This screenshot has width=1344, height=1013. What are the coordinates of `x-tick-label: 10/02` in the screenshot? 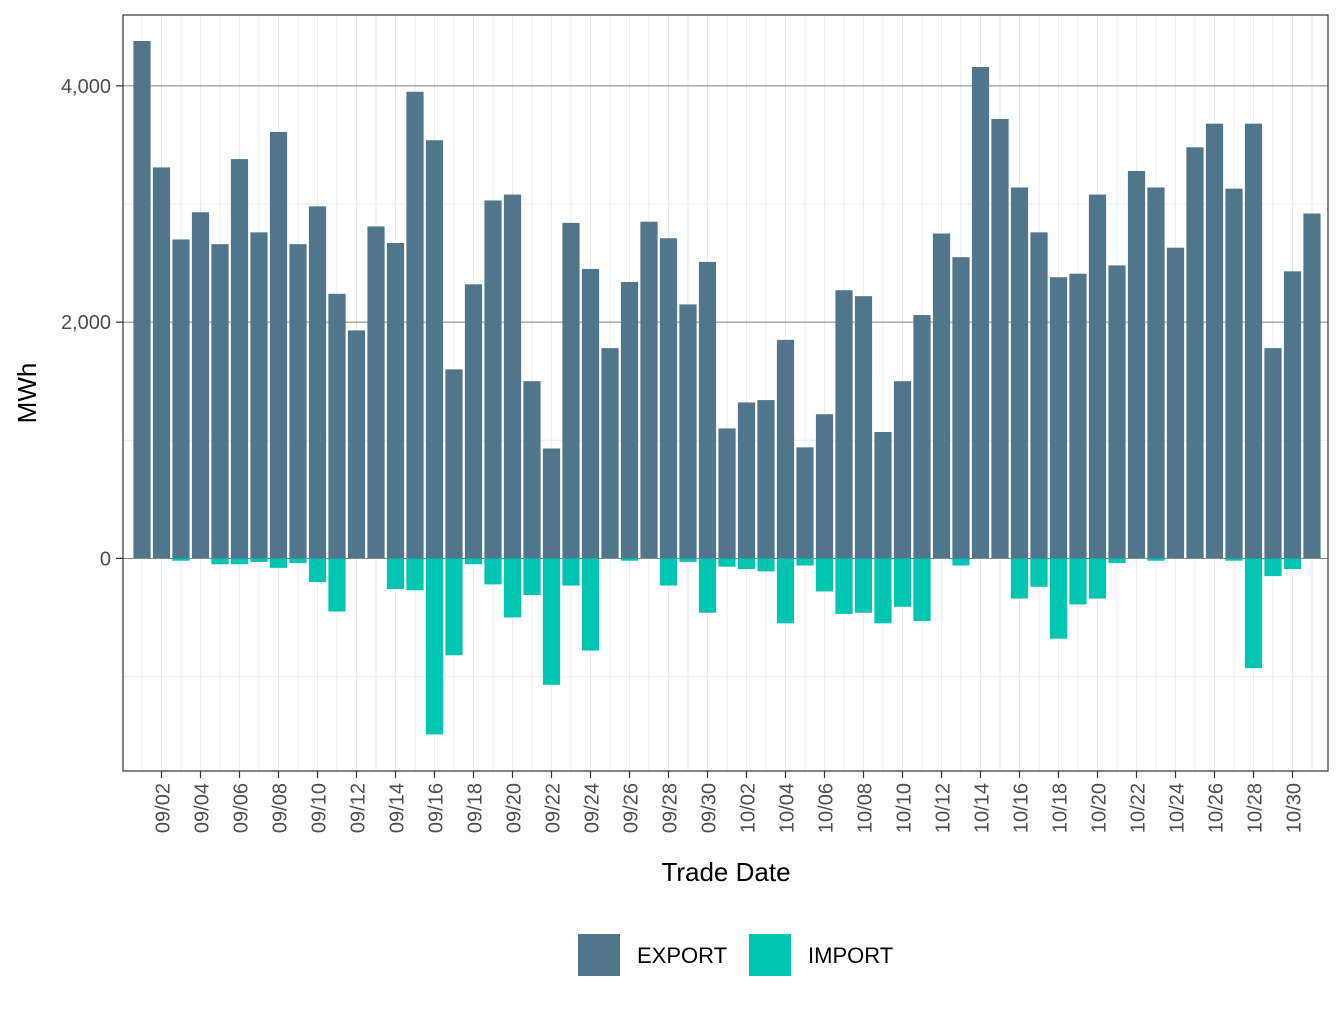 It's located at (749, 808).